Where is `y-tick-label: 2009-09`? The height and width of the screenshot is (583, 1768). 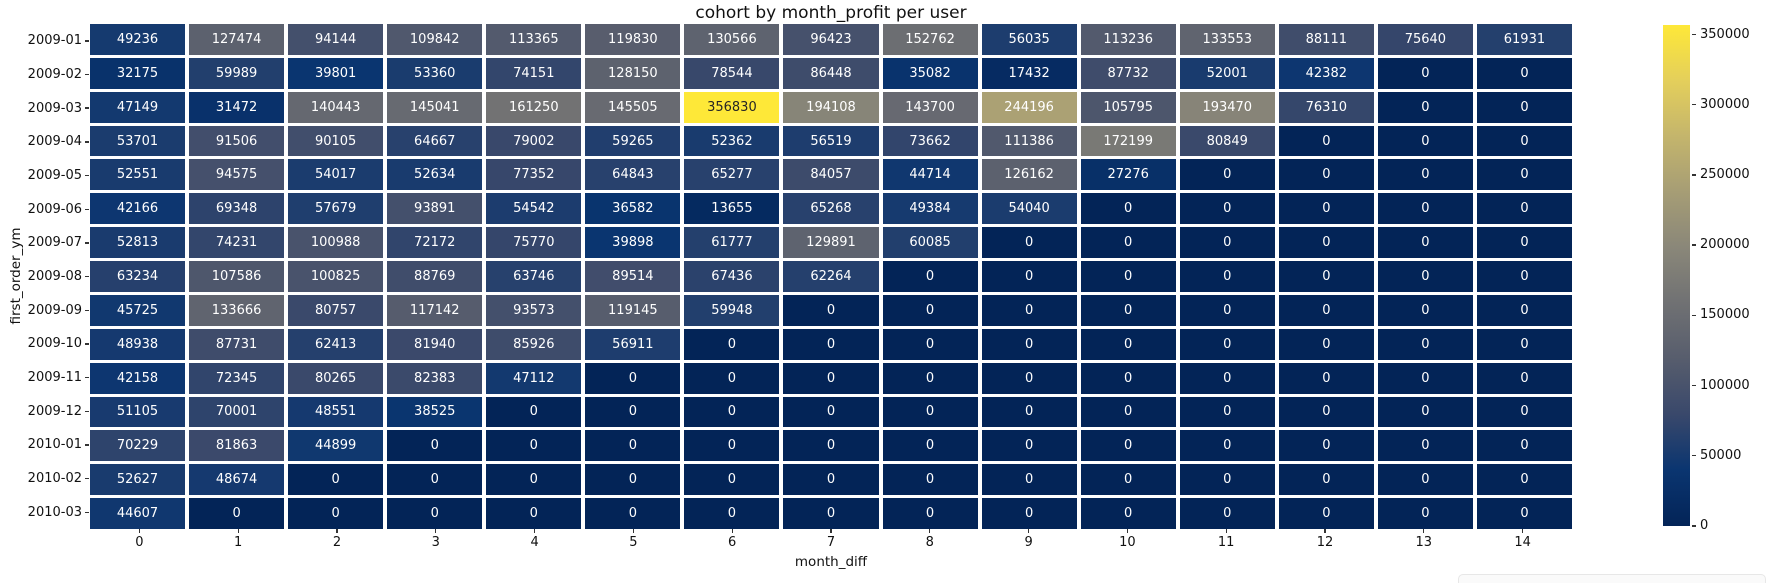 y-tick-label: 2009-09 is located at coordinates (44, 310).